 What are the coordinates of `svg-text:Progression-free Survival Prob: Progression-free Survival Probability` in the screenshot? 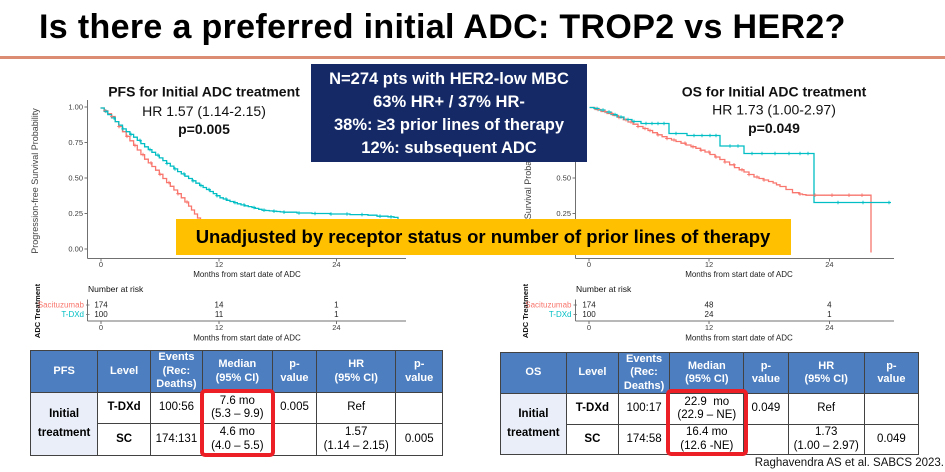 It's located at (35, 181).